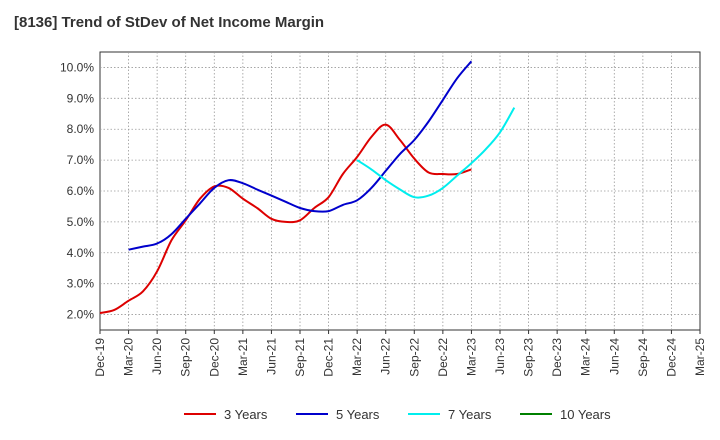  I want to click on legend-item: 7 Years, so click(450, 414).